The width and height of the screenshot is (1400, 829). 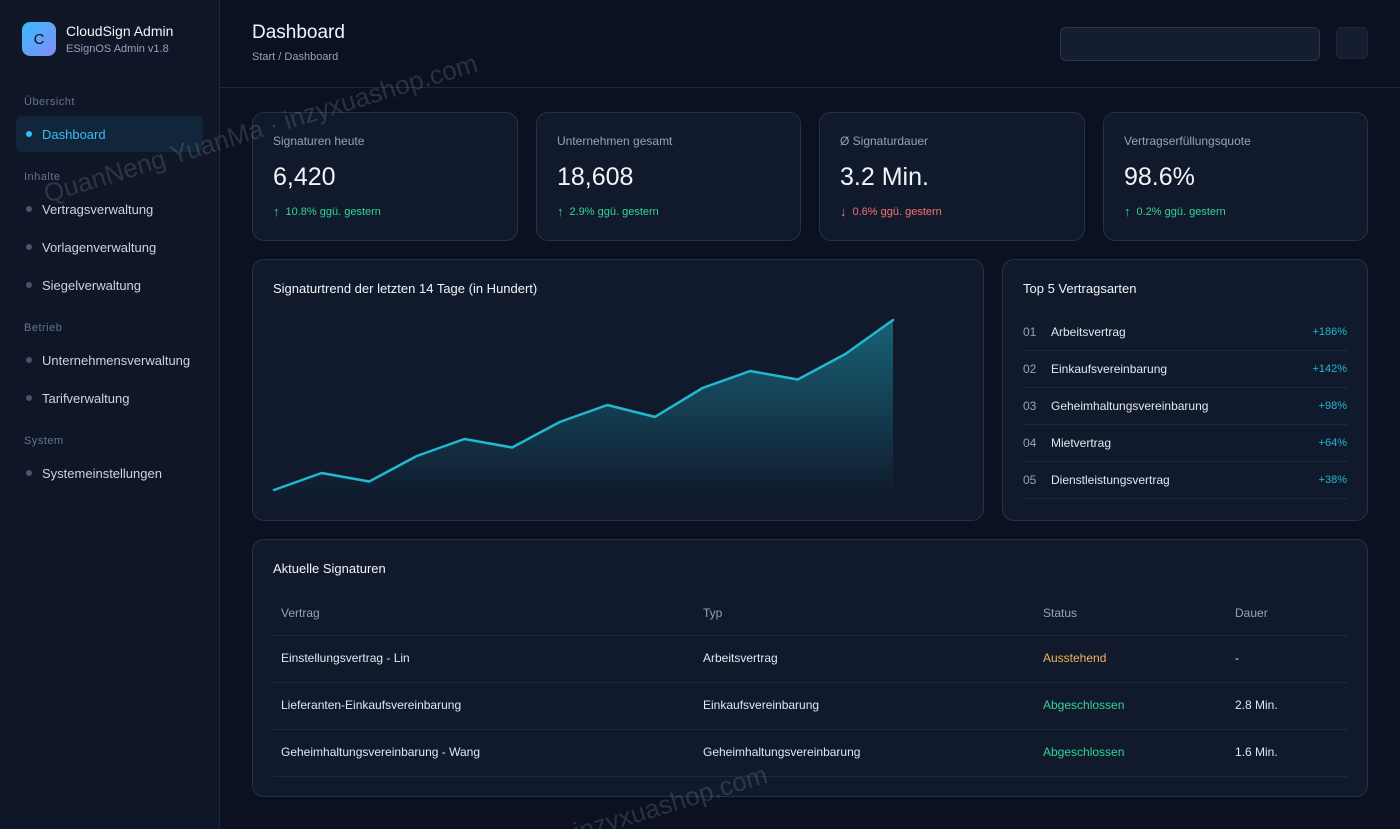 I want to click on sidebar-item-tarifverwaltung: Tarifverwaltung, so click(x=109, y=398).